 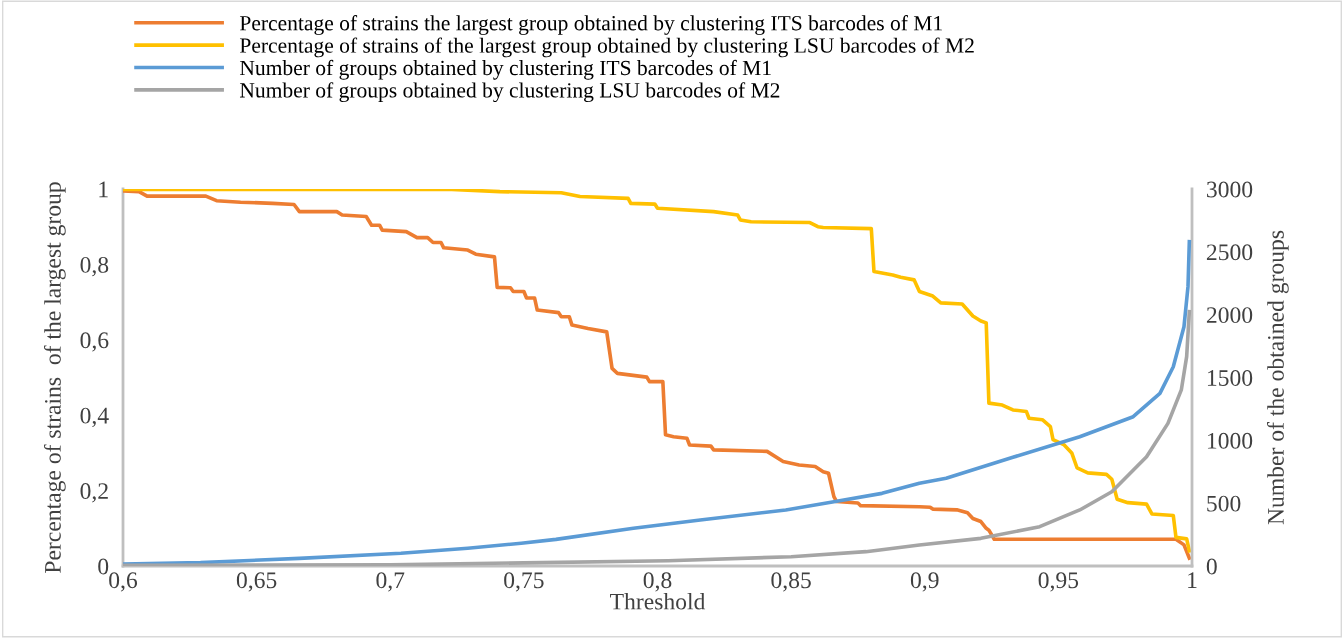 I want to click on x-axis-title: Threshold, so click(x=658, y=601).